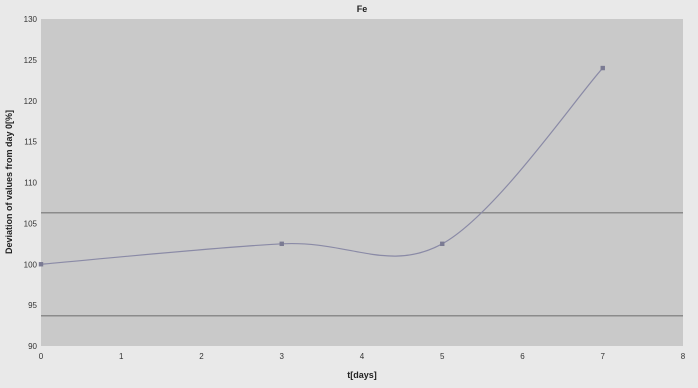 The image size is (698, 388). Describe the element at coordinates (201, 356) in the screenshot. I see `x-tick-label: 2` at that location.